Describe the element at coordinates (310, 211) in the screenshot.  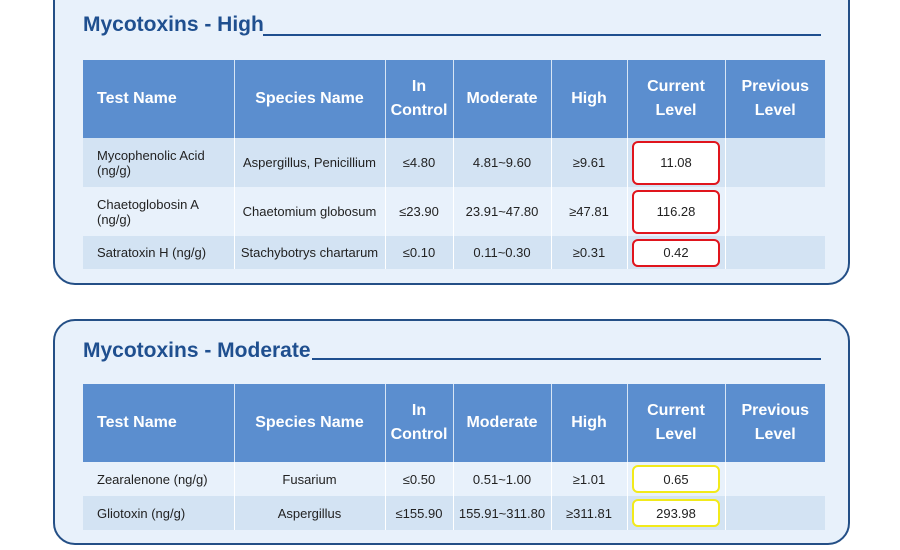
I see `species-name-cell: Chaetomium globosum` at that location.